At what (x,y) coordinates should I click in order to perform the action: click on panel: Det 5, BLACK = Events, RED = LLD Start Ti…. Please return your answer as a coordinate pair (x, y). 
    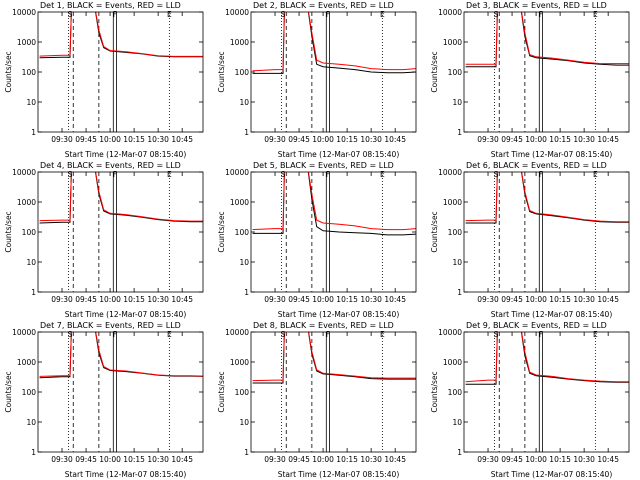
    Looking at the image, I should click on (317, 240).